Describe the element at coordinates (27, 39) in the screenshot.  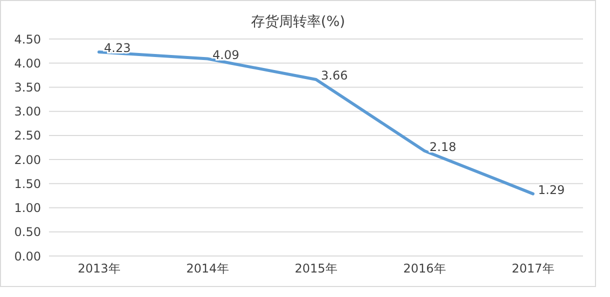
I see `y-tick-label: 4.50` at that location.